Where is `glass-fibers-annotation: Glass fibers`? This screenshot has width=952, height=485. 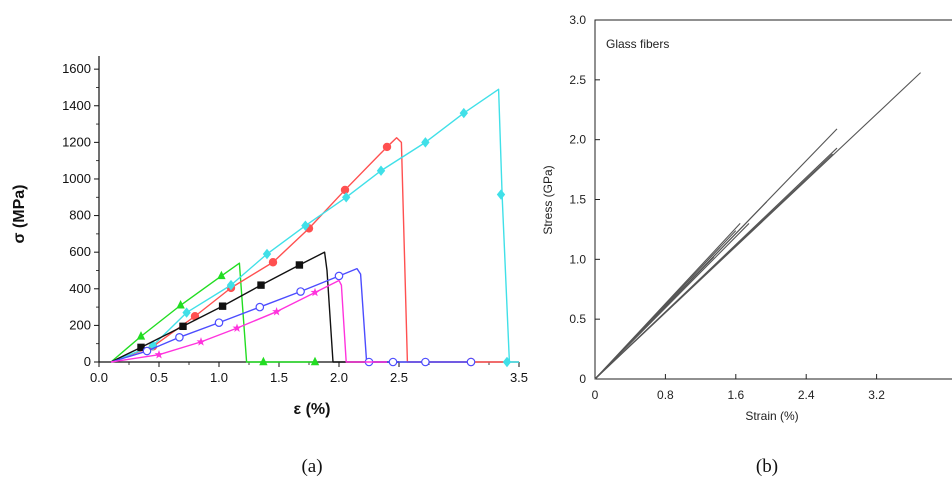 glass-fibers-annotation: Glass fibers is located at coordinates (637, 44).